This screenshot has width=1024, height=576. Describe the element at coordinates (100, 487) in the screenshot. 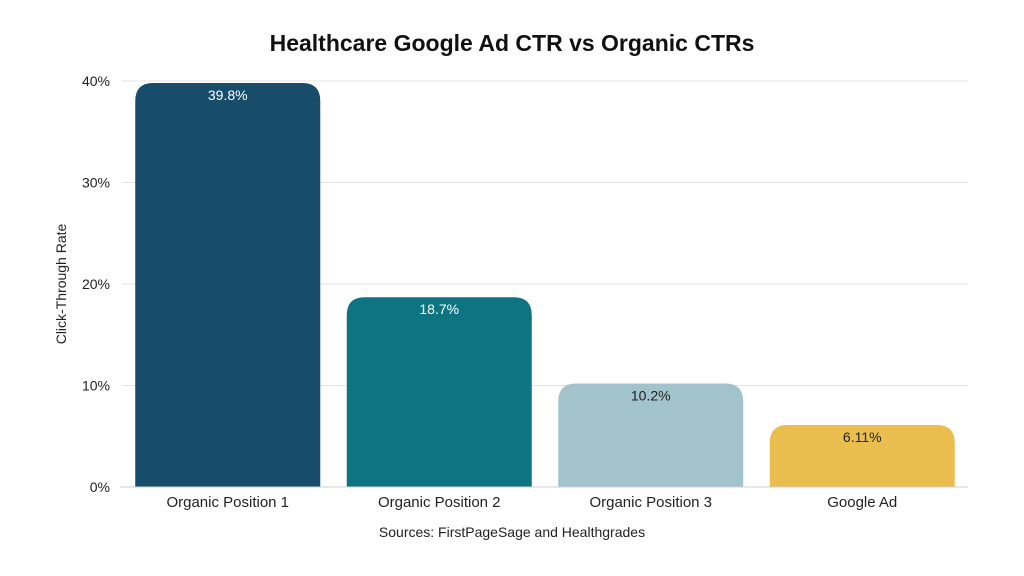

I see `y-tick-label: 0%` at that location.